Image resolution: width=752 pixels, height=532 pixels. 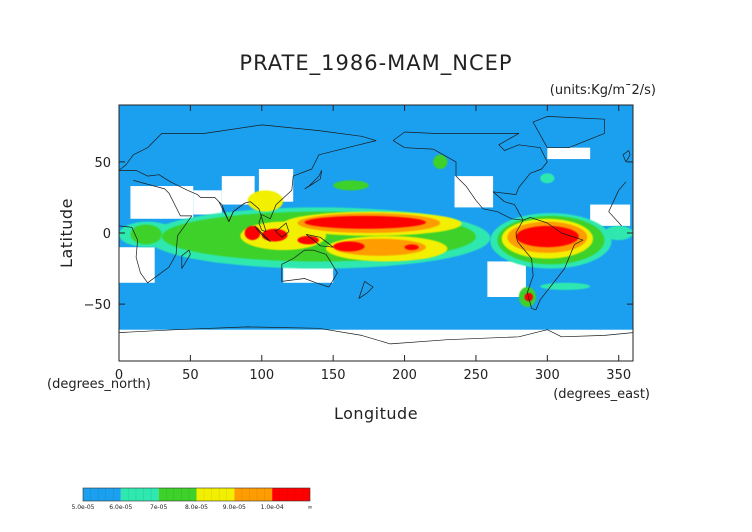 I want to click on india-outline, so click(x=231, y=211).